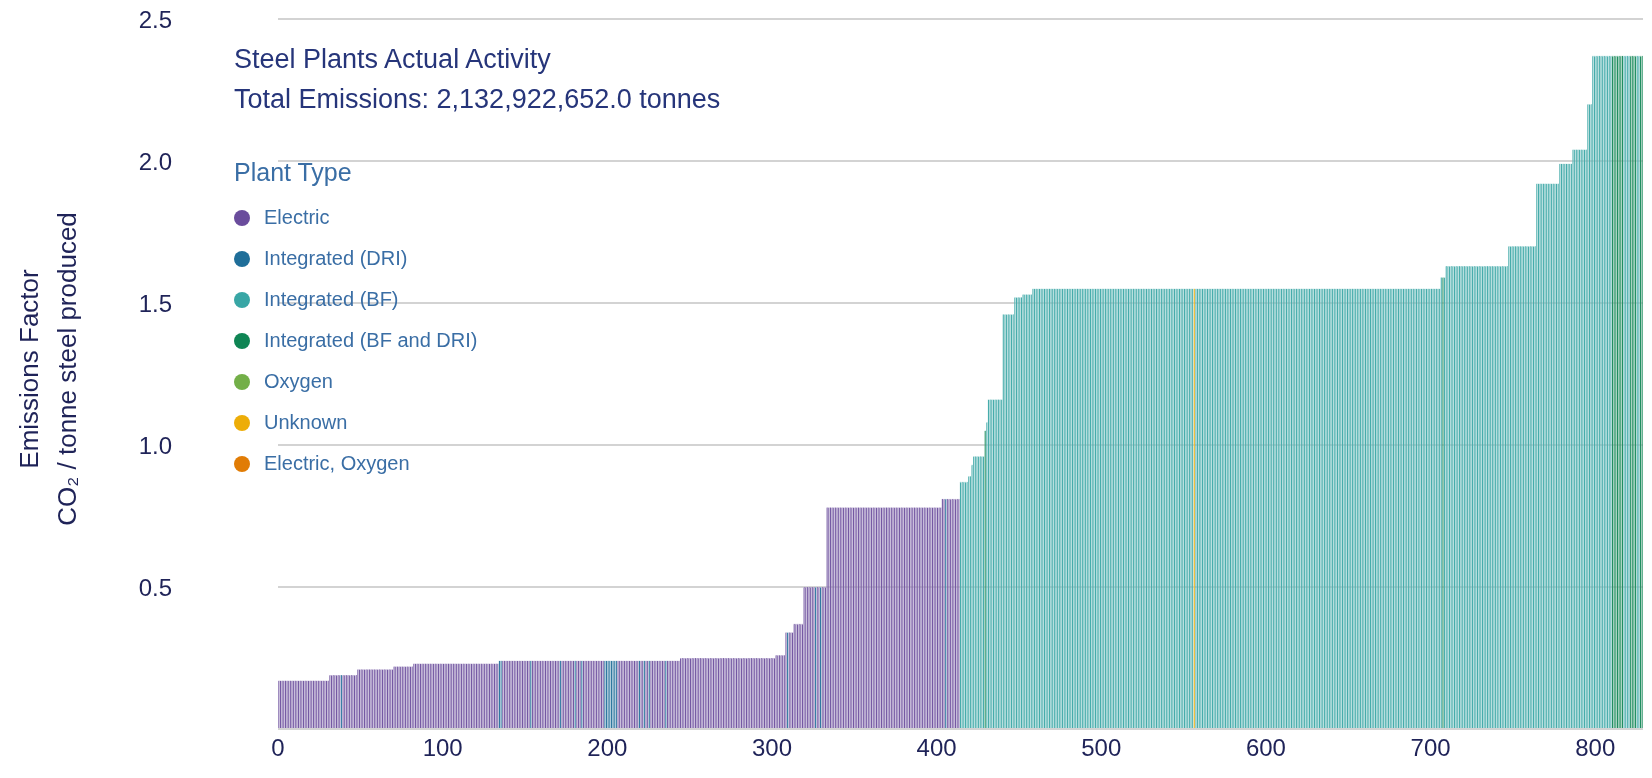  Describe the element at coordinates (298, 381) in the screenshot. I see `legend-label: Oxygen` at that location.